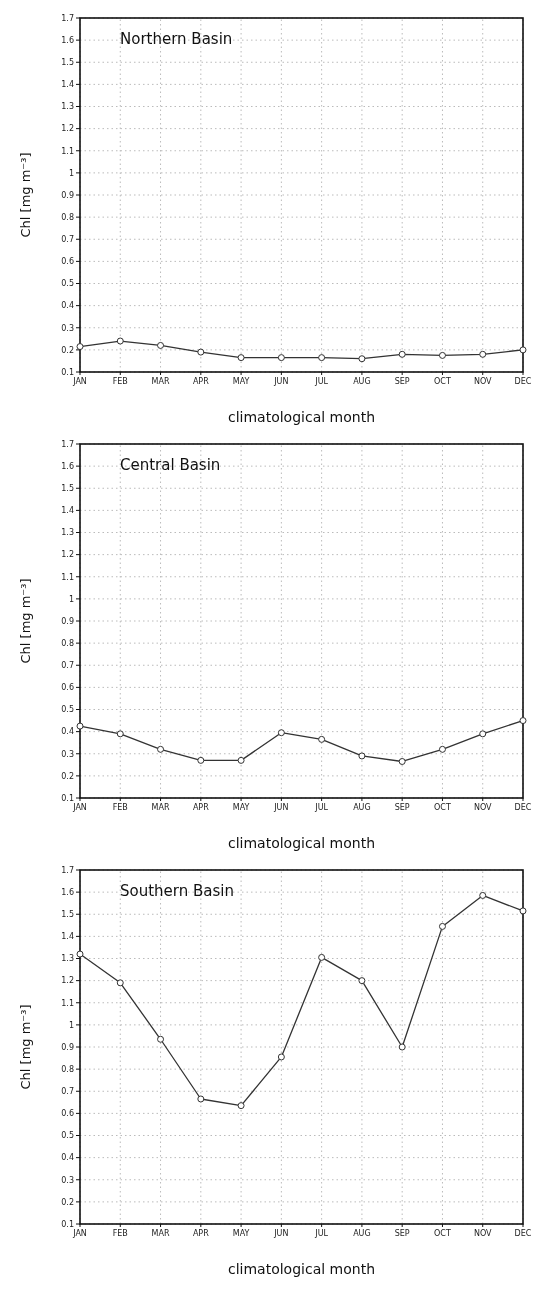  I want to click on y-tick-label: 0.9, so click(67, 195).